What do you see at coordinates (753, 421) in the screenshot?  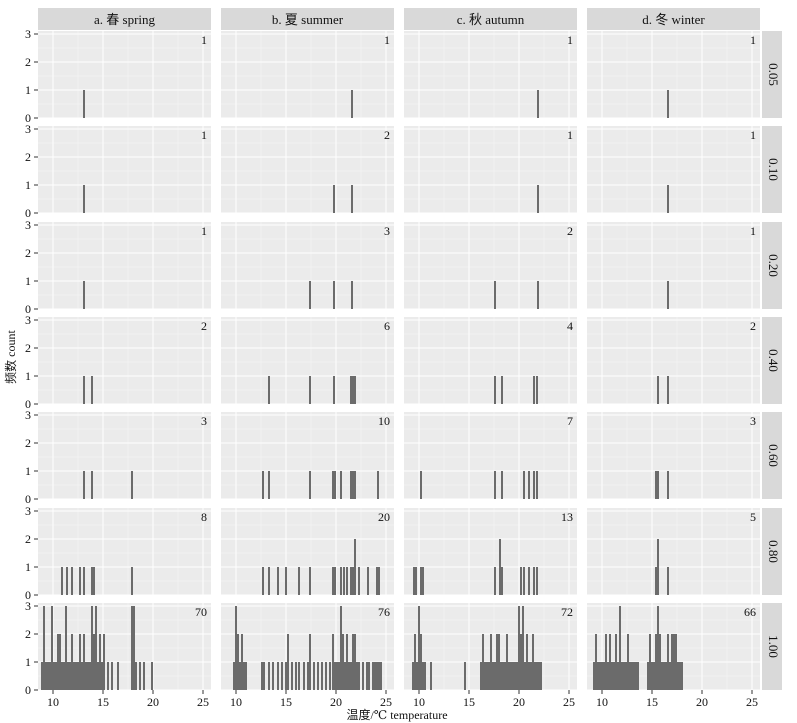 I see `panel-count-label: 3` at bounding box center [753, 421].